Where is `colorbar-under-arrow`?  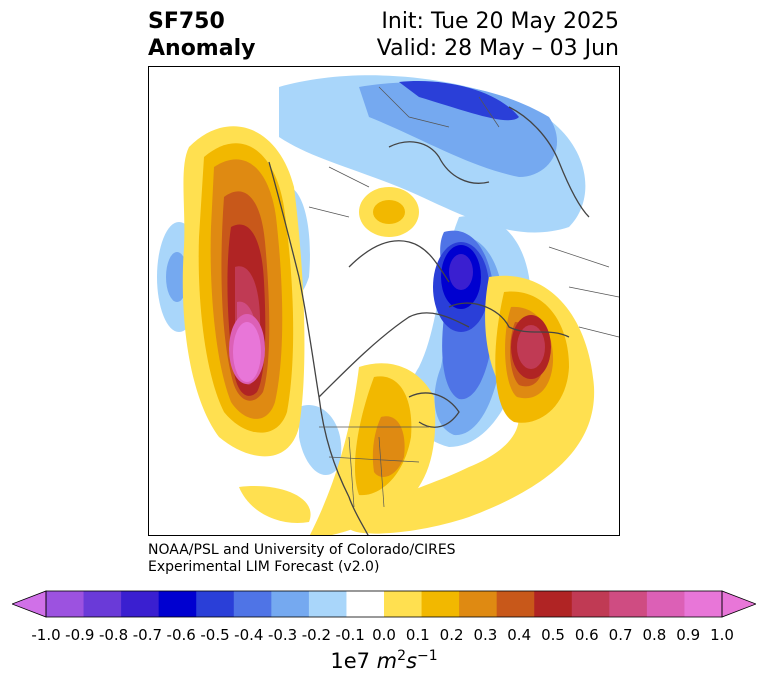 colorbar-under-arrow is located at coordinates (29, 604).